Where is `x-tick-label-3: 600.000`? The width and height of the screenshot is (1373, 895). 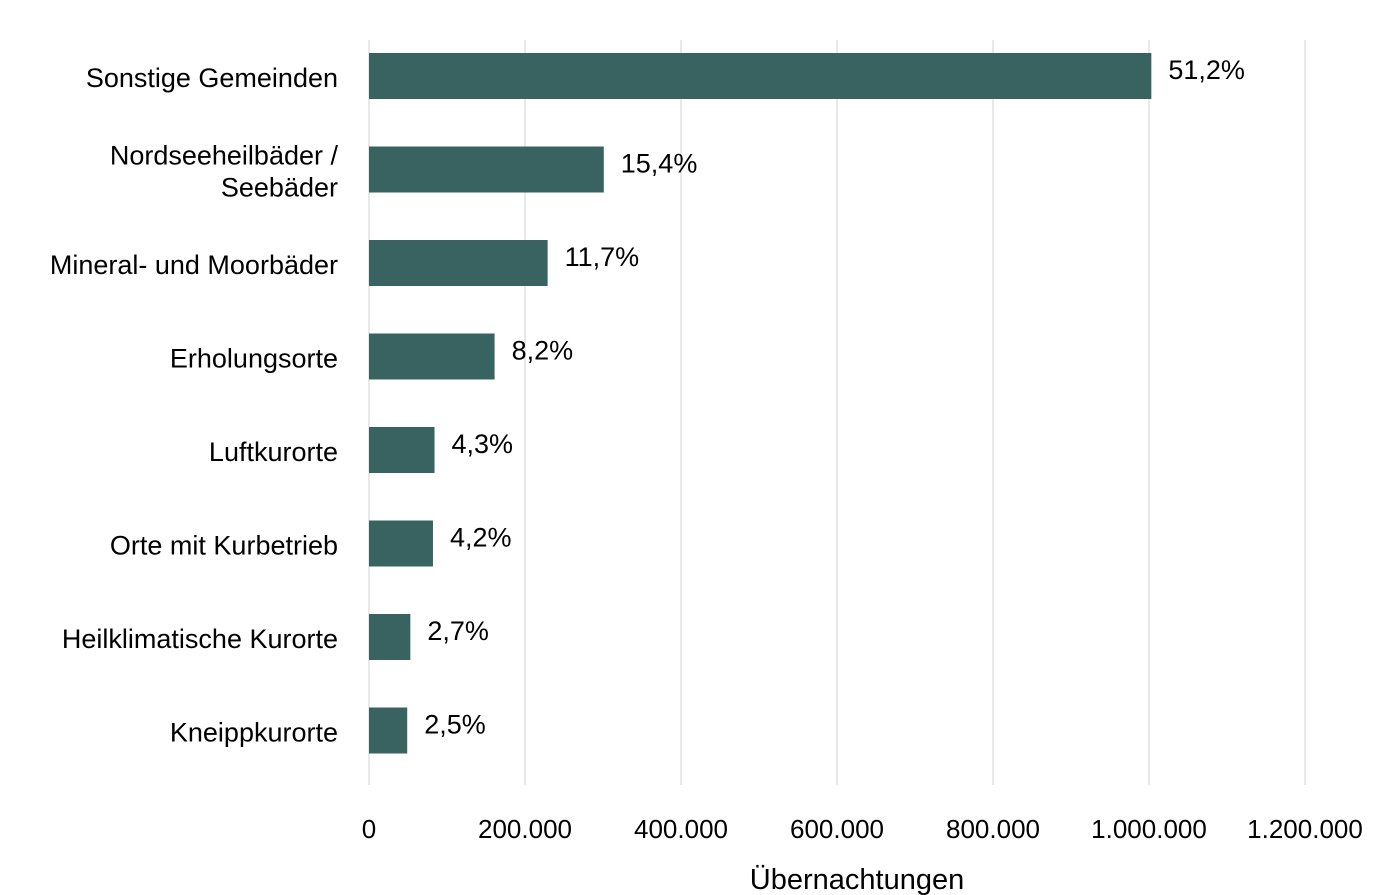
x-tick-label-3: 600.000 is located at coordinates (837, 829).